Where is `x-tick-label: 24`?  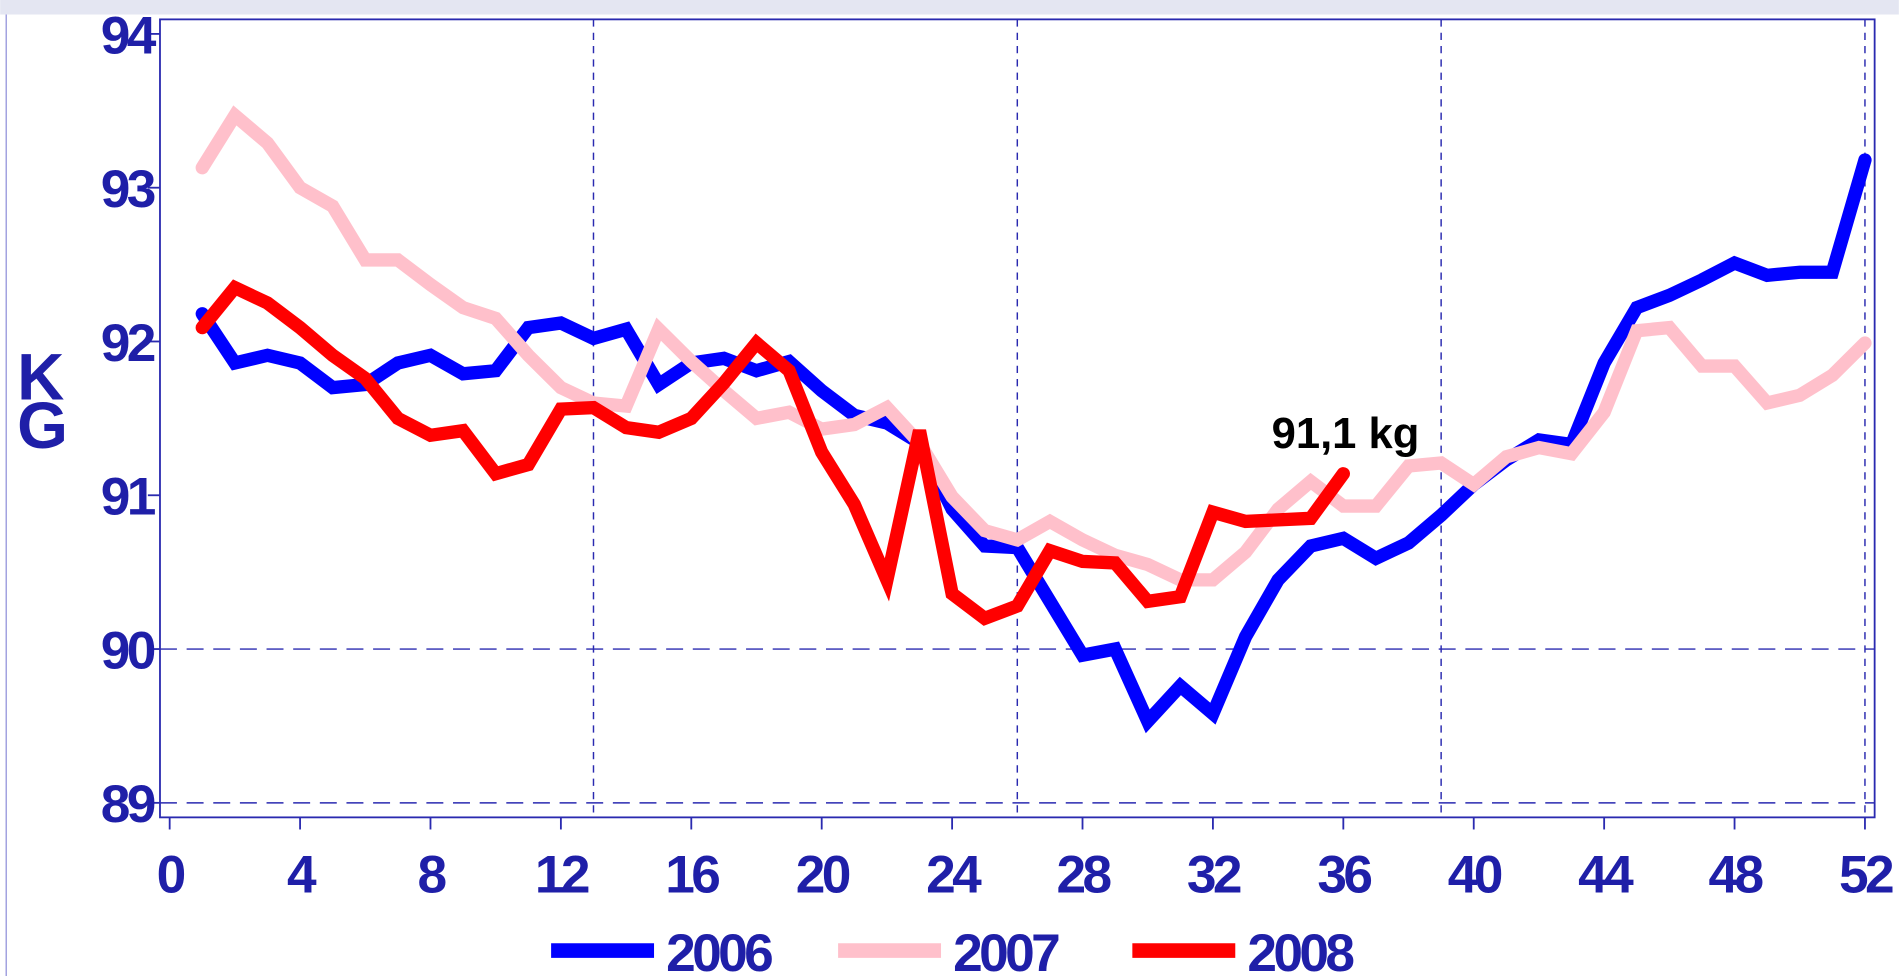
x-tick-label: 24 is located at coordinates (954, 874).